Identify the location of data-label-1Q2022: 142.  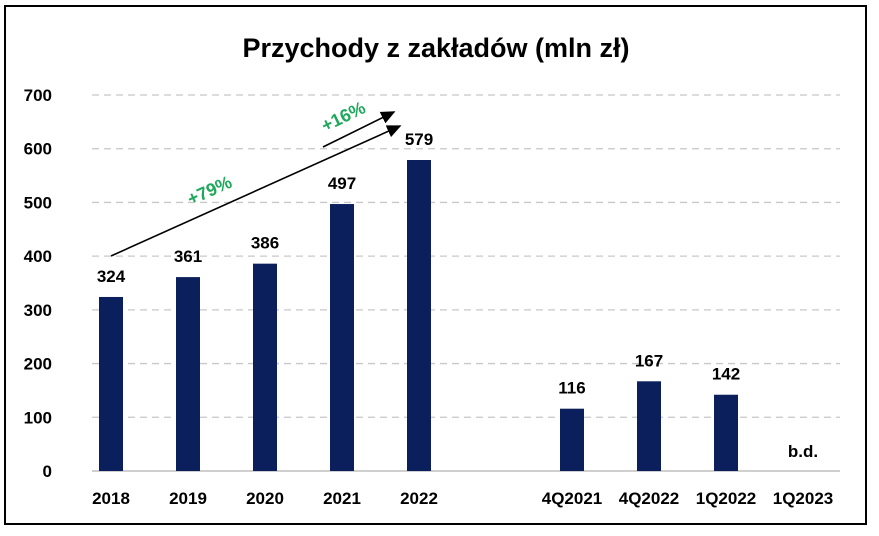
(726, 374).